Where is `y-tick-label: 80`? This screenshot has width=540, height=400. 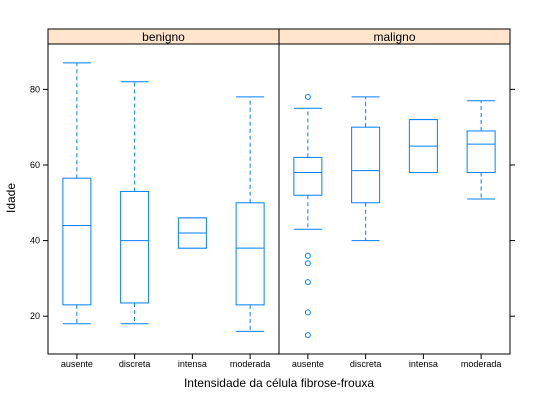
y-tick-label: 80 is located at coordinates (35, 89).